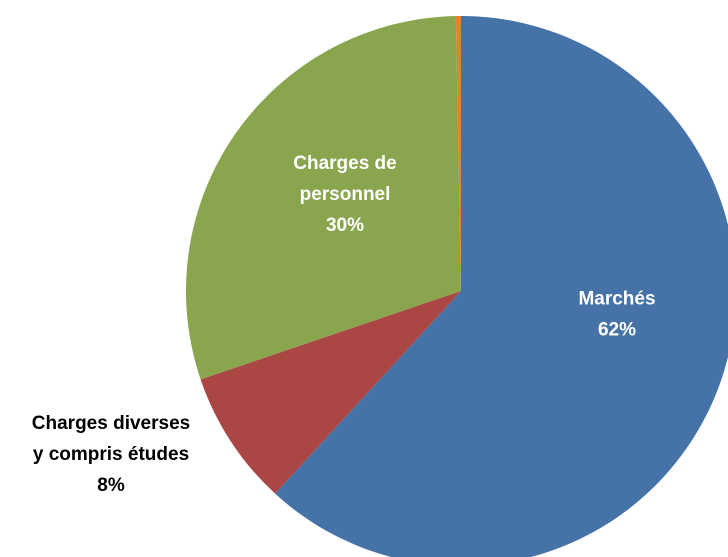 This screenshot has width=728, height=557. I want to click on slice-label-line: Charges de, so click(344, 163).